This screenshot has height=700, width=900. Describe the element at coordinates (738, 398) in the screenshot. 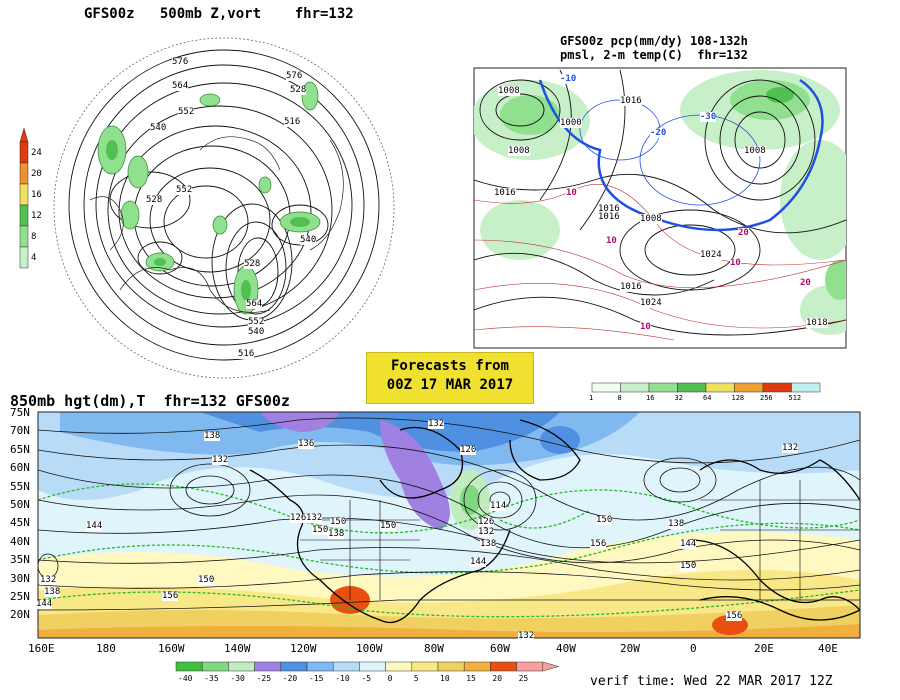

I see `colorbar-precip-tick: 128` at that location.